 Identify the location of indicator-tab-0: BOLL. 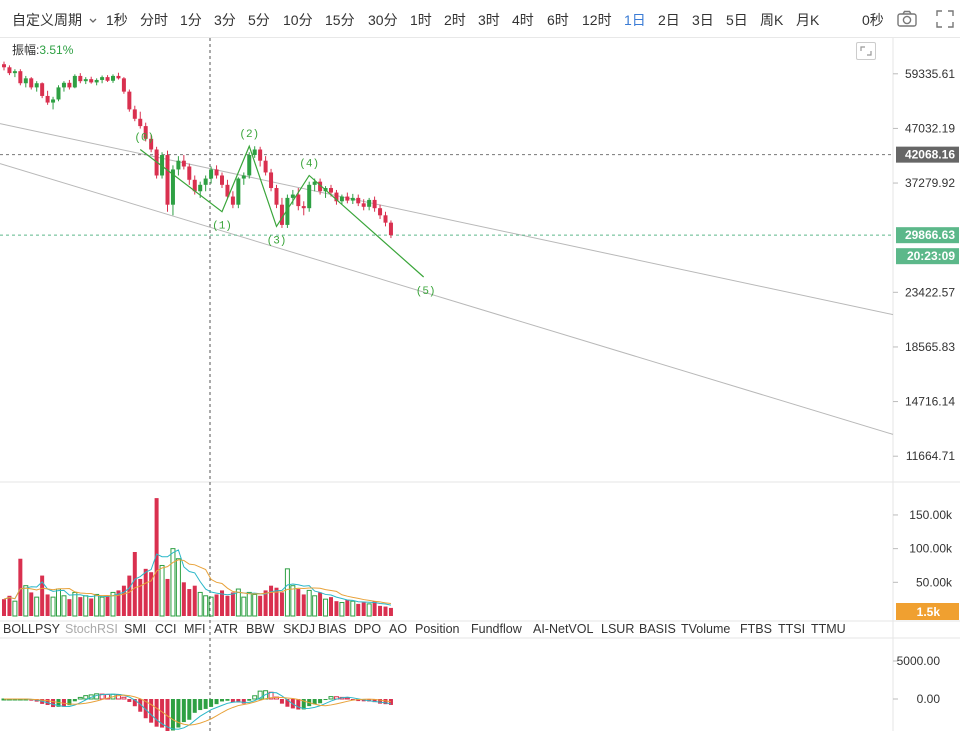
(19, 629).